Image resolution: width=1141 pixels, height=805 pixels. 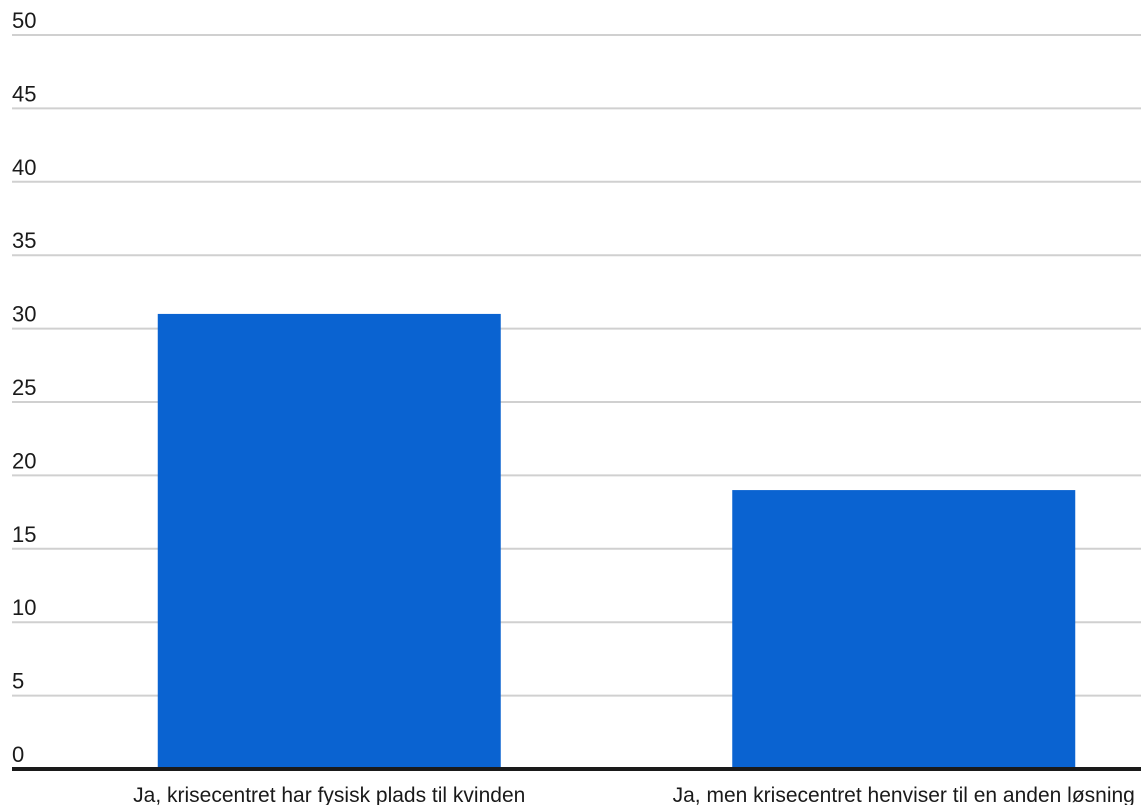 I want to click on y-tick-label: 25, so click(x=24, y=387).